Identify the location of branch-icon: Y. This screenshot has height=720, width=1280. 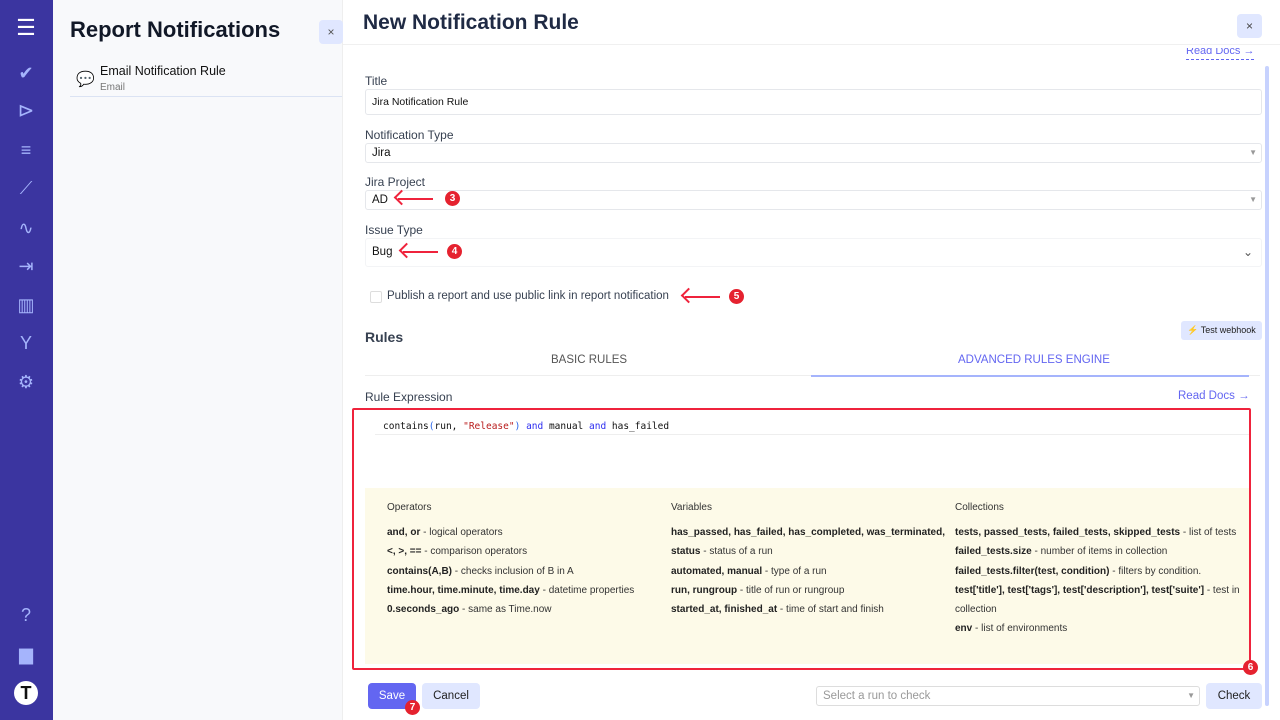
(25, 343).